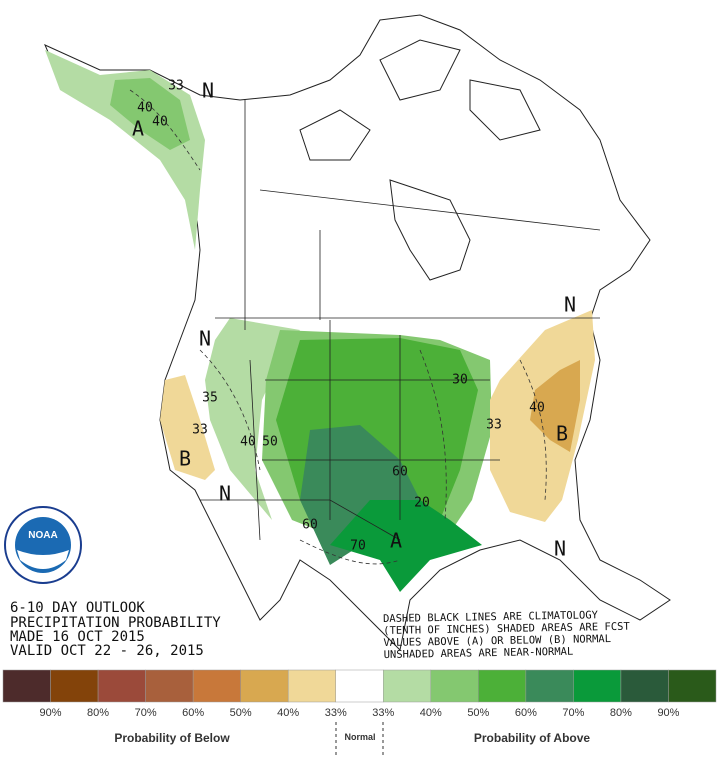 The width and height of the screenshot is (719, 759). What do you see at coordinates (42, 535) in the screenshot?
I see `logo-text: NOAA` at bounding box center [42, 535].